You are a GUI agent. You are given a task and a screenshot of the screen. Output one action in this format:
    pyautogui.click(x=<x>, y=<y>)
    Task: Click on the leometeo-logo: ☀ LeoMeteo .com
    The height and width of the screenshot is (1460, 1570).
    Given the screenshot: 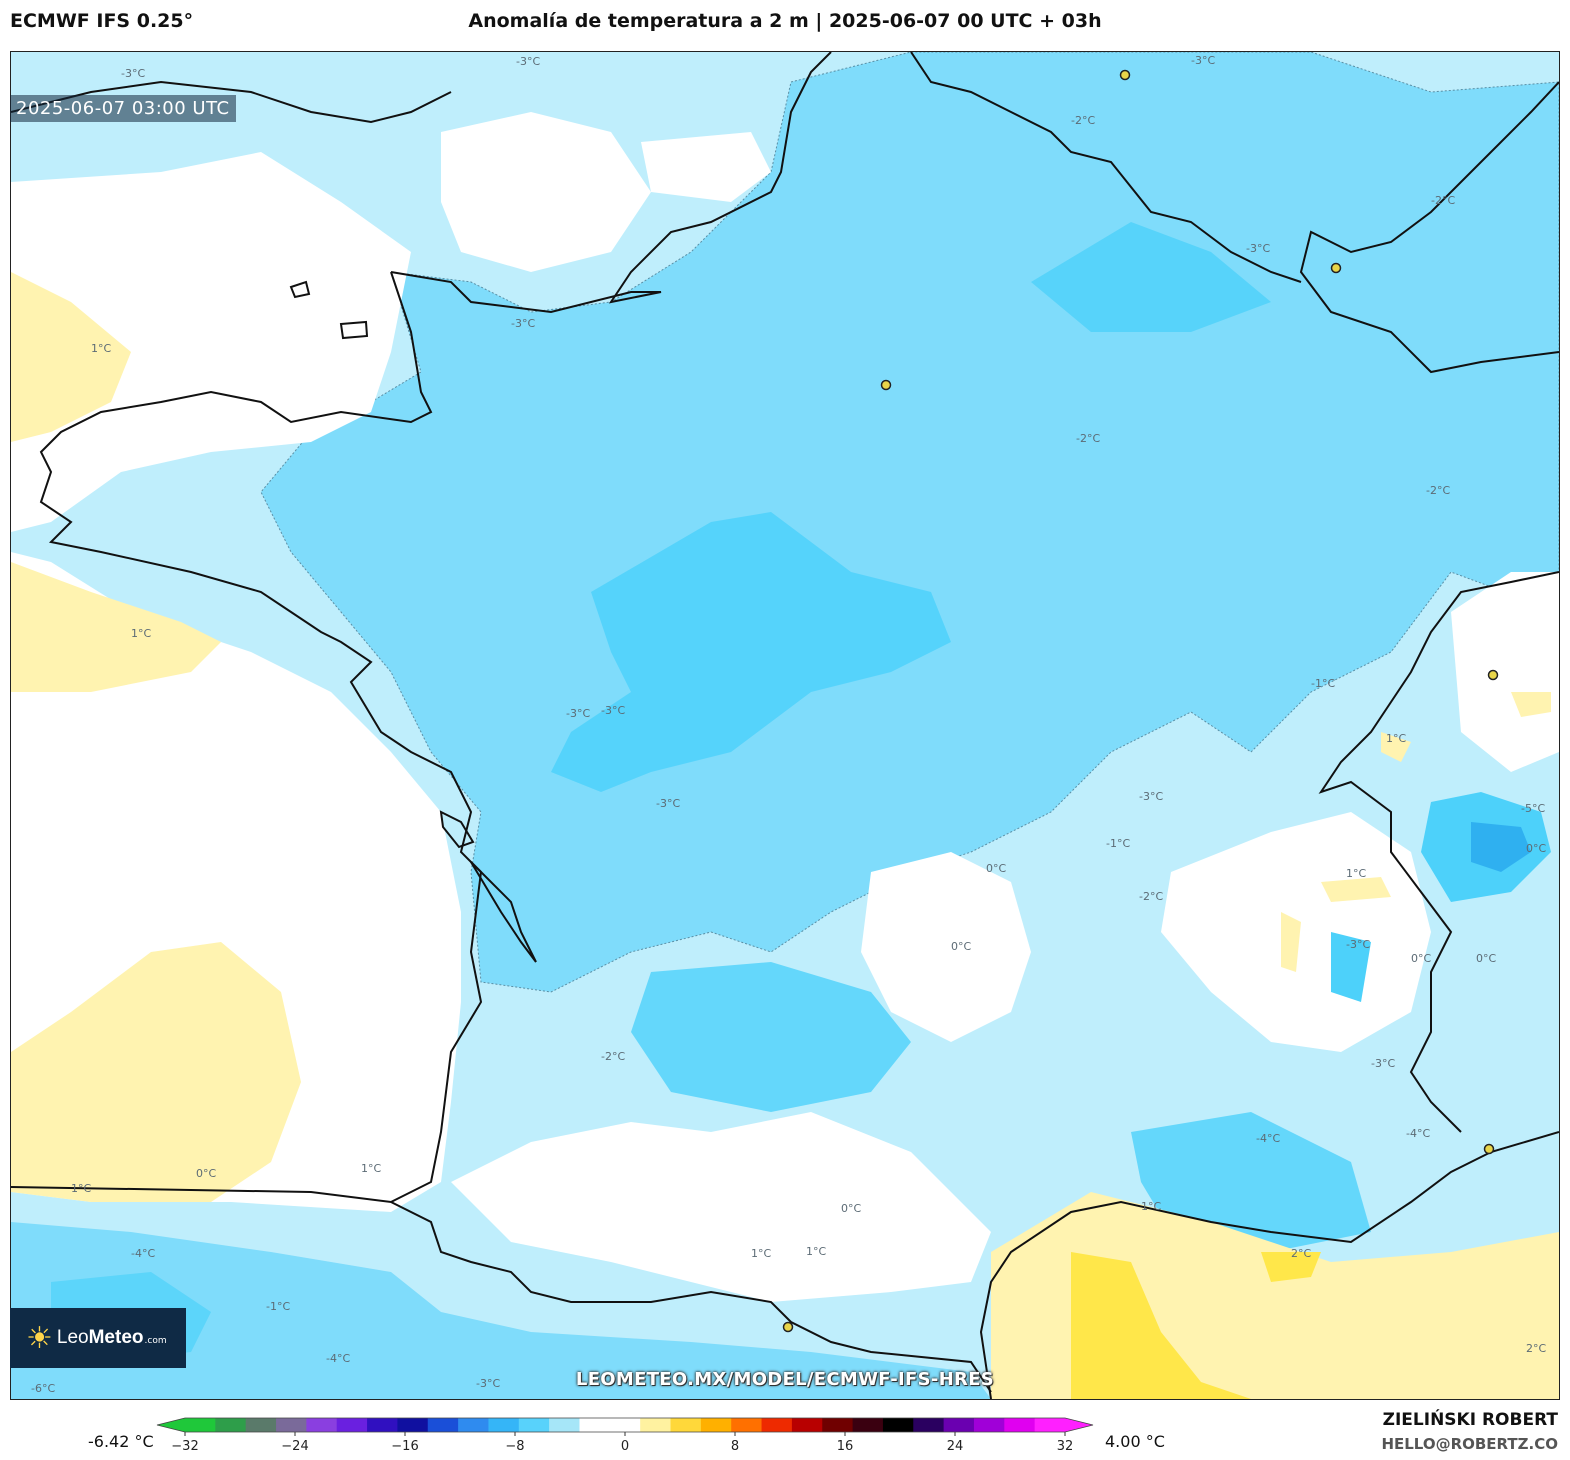 What is the action you would take?
    pyautogui.click(x=98, y=1338)
    